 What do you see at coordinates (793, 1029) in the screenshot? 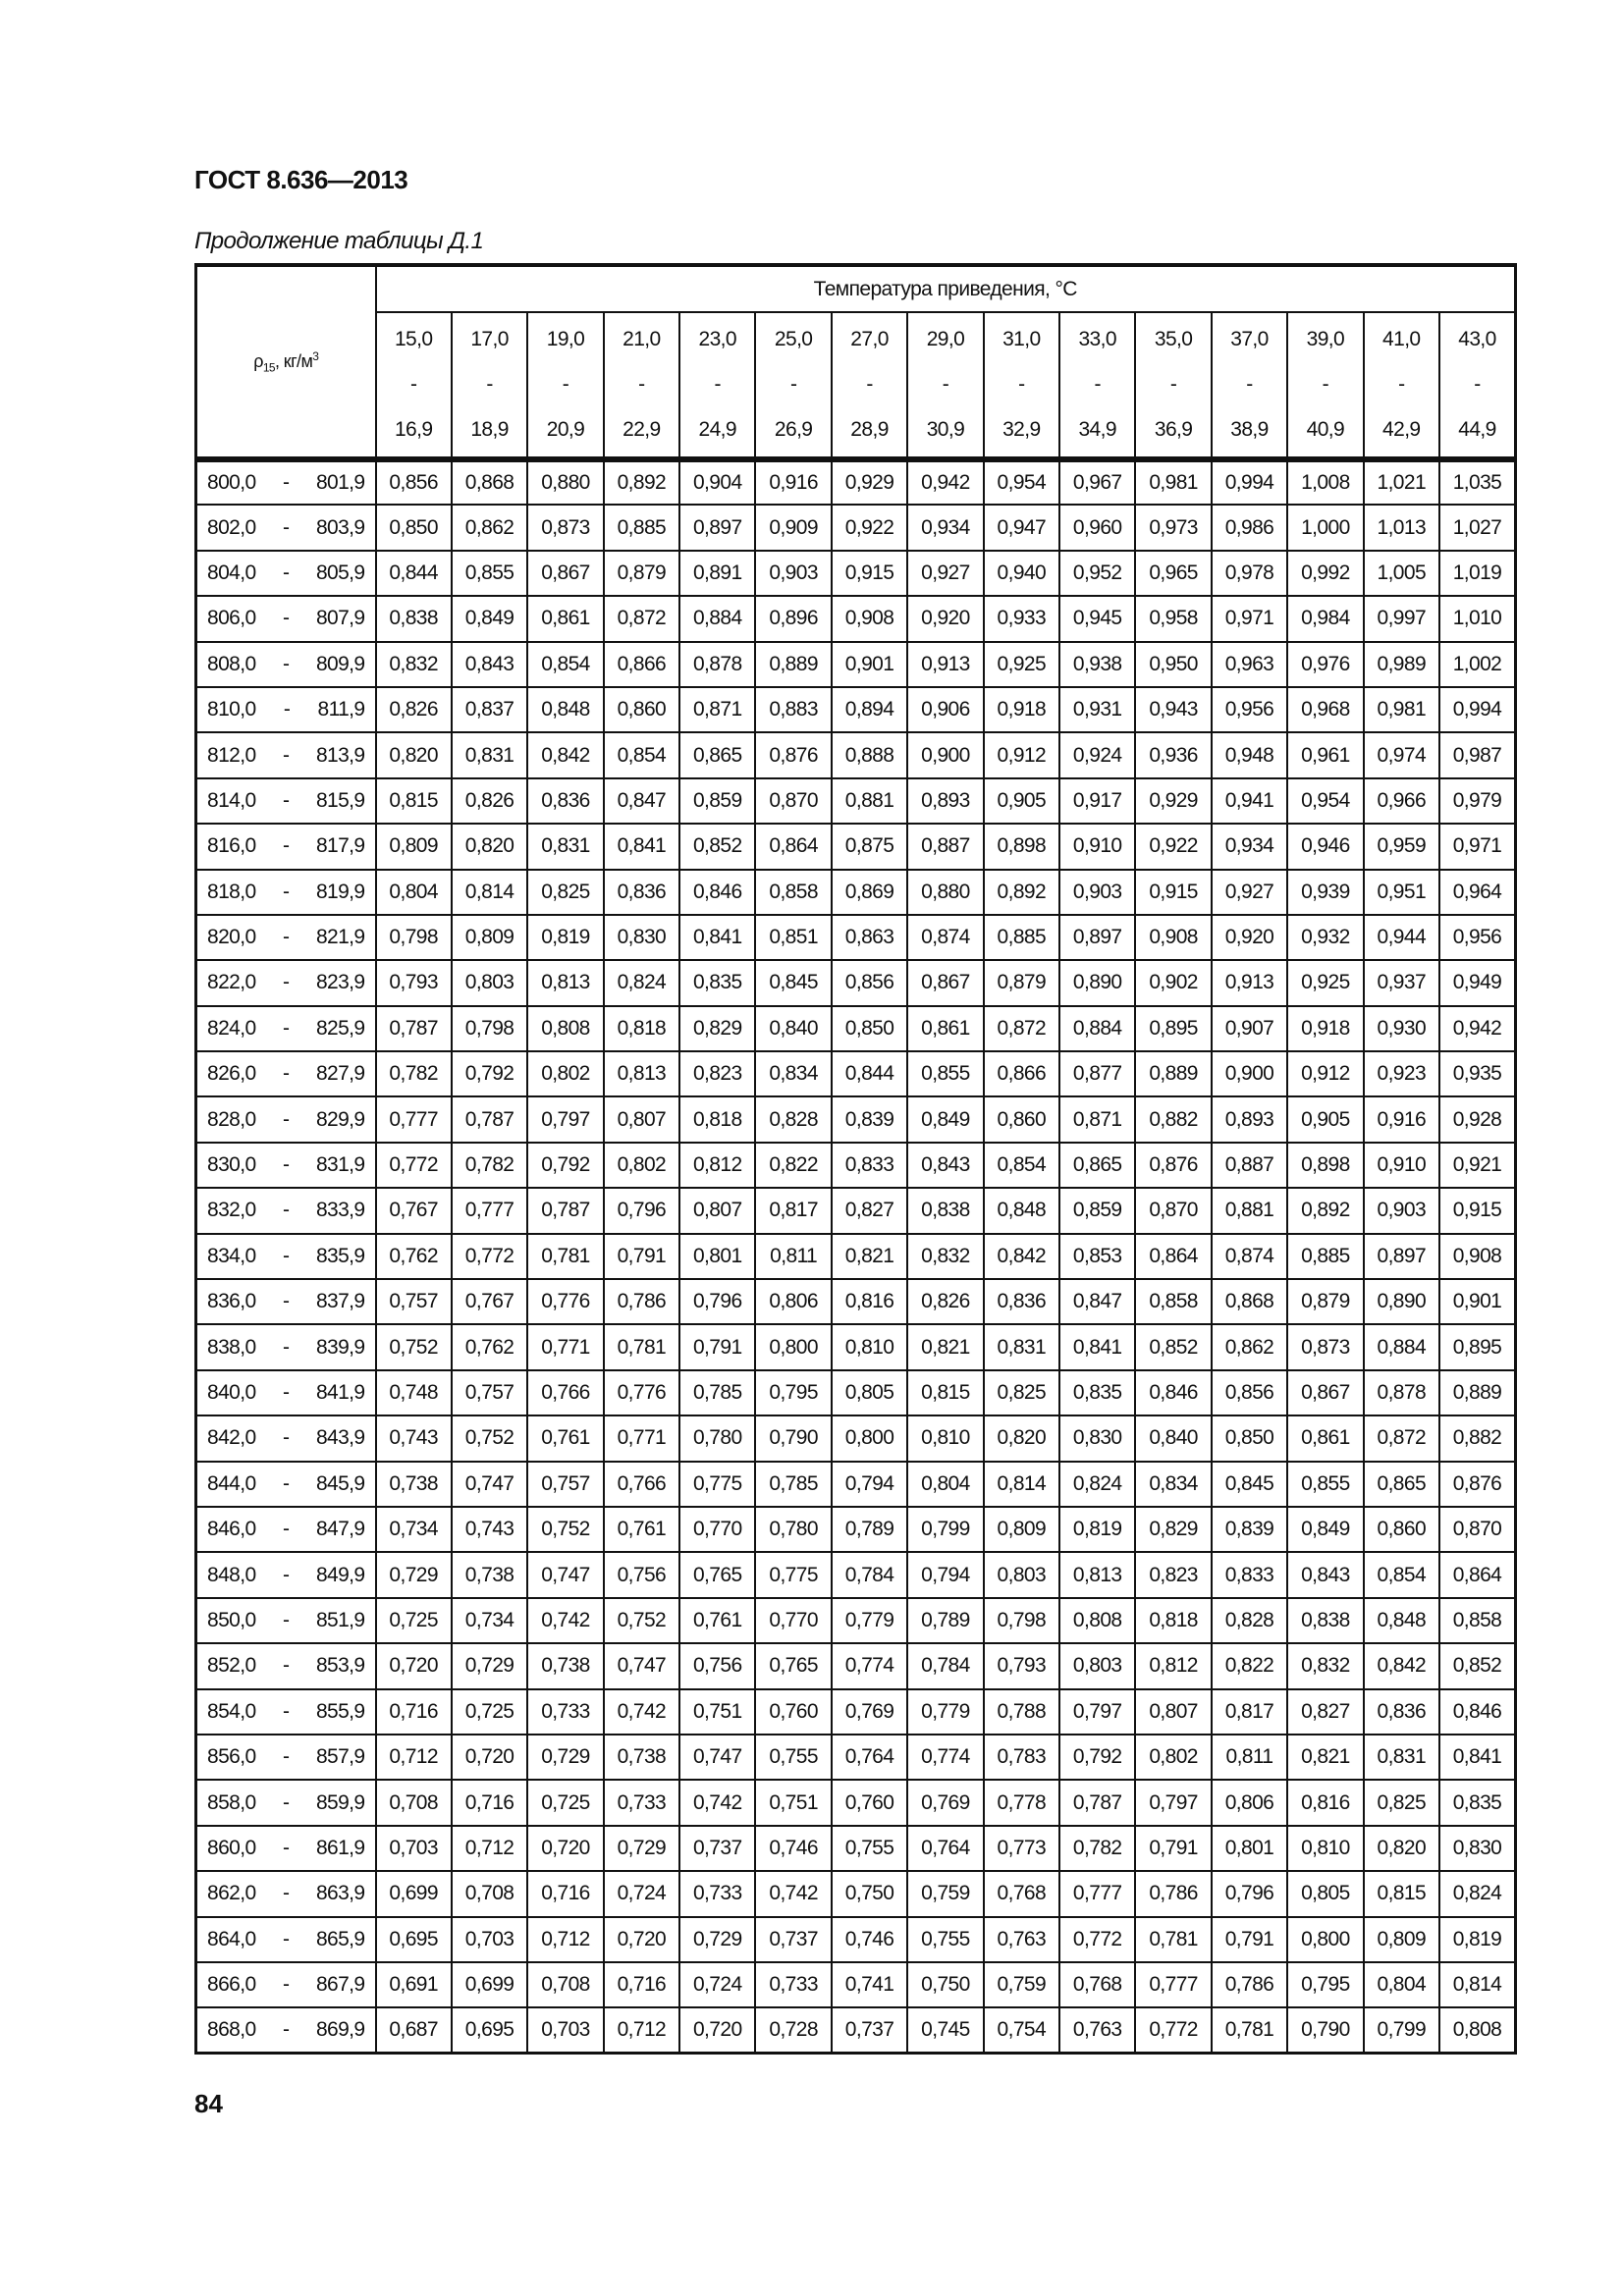
I see `correction-factor-cell: 0,840` at bounding box center [793, 1029].